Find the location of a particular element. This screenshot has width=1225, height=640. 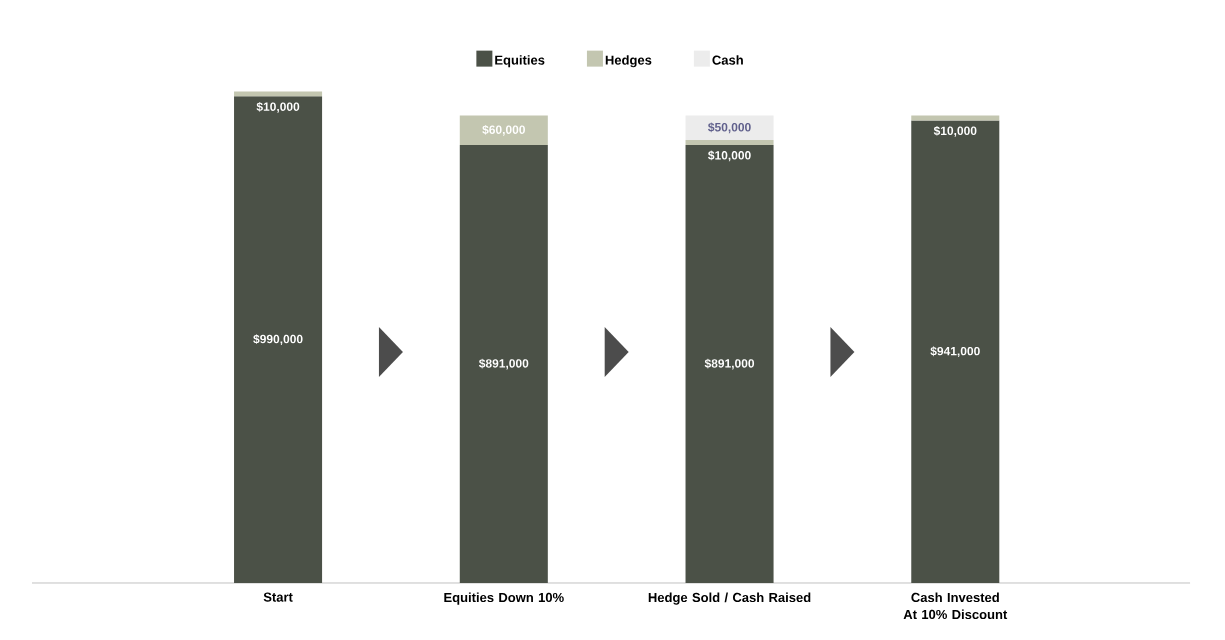

x-tick-label: Cash Invested At 10% Discount is located at coordinates (955, 606).